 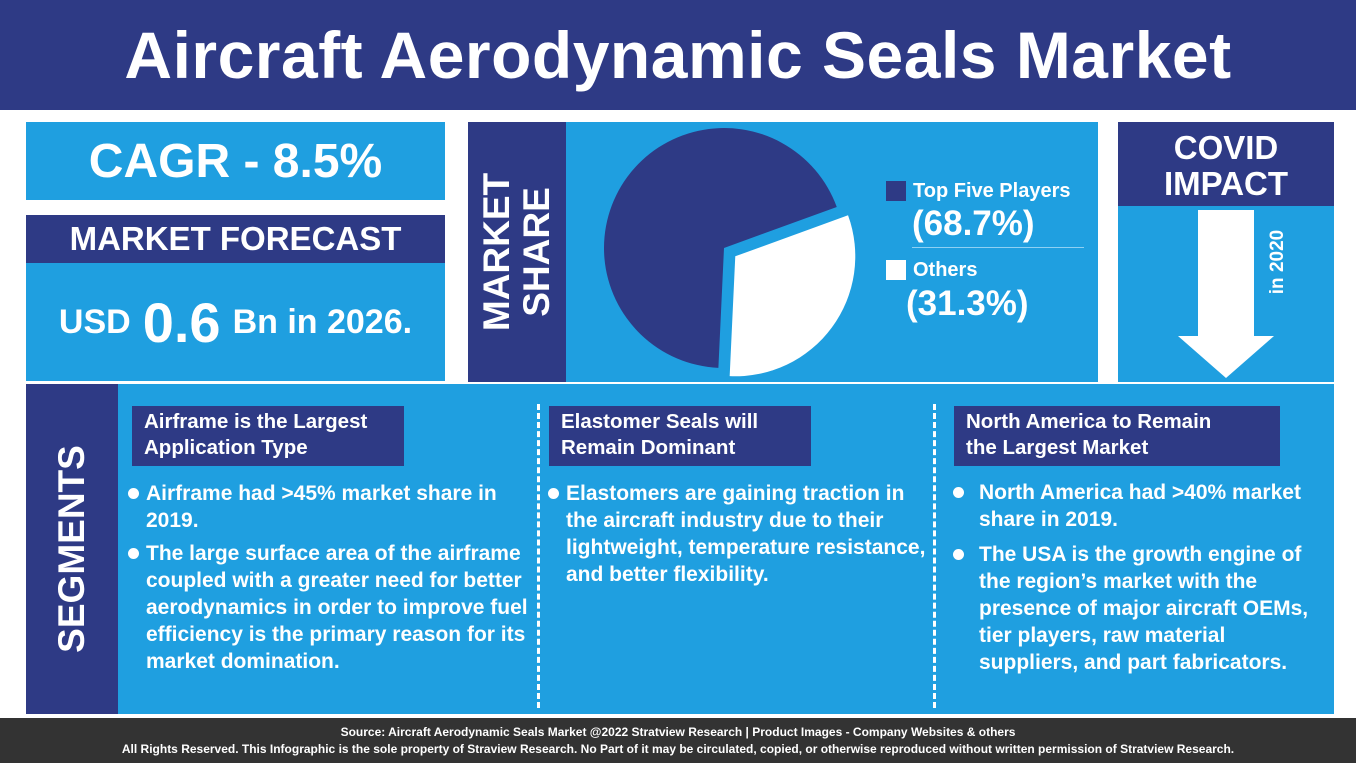 I want to click on legend-swatch-top-five, so click(x=896, y=191).